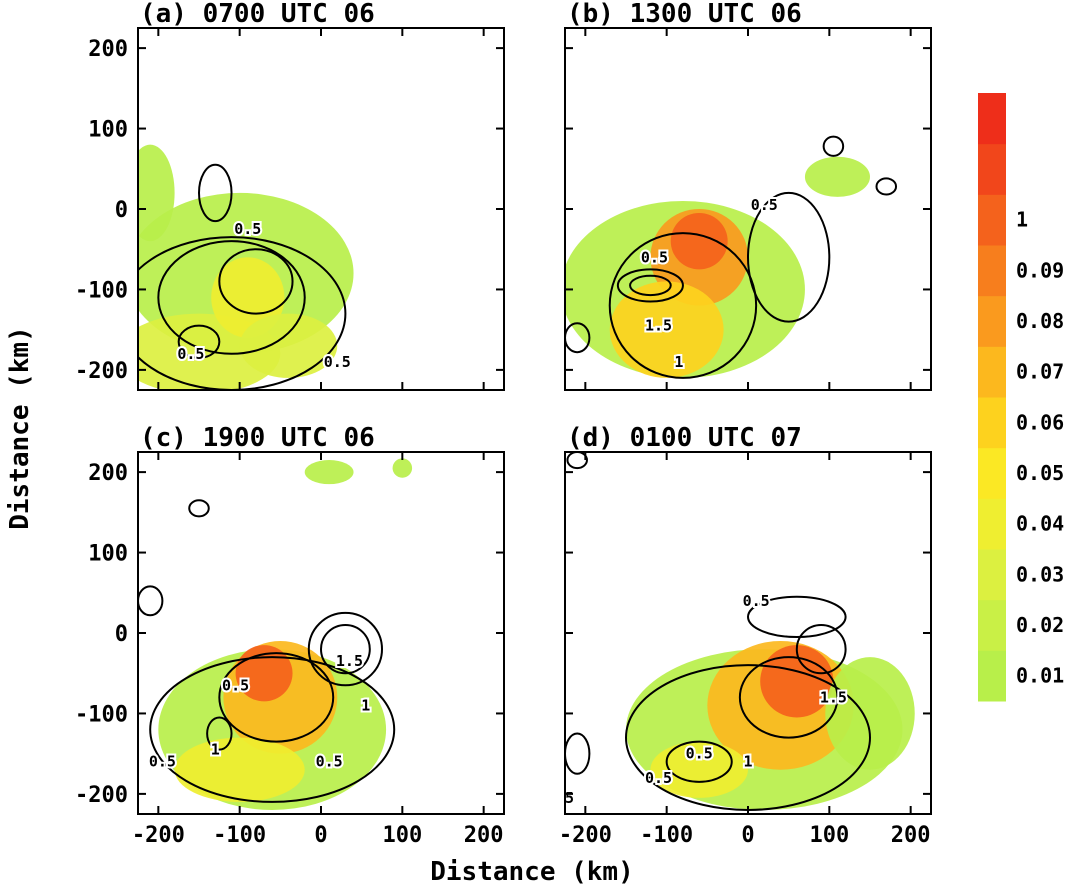 The height and width of the screenshot is (892, 1065). Describe the element at coordinates (666, 835) in the screenshot. I see `x-tick-label: -100` at that location.